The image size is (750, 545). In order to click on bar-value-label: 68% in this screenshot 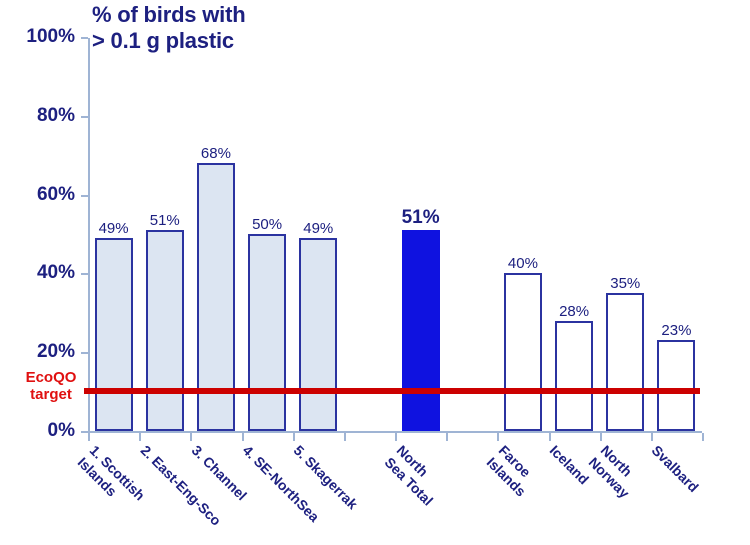, I will do `click(215, 154)`.